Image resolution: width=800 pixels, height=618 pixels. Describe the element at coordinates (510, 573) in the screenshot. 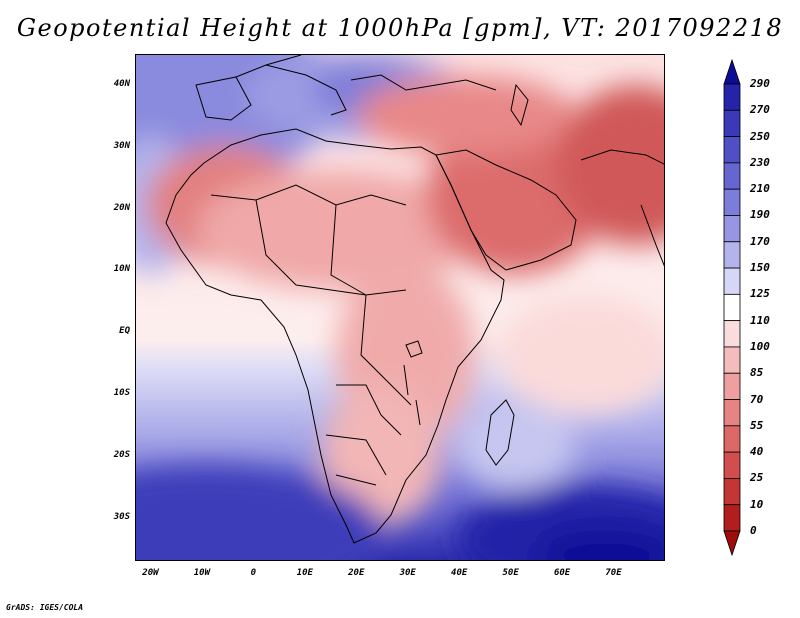

I see `lon-label: 50E` at that location.